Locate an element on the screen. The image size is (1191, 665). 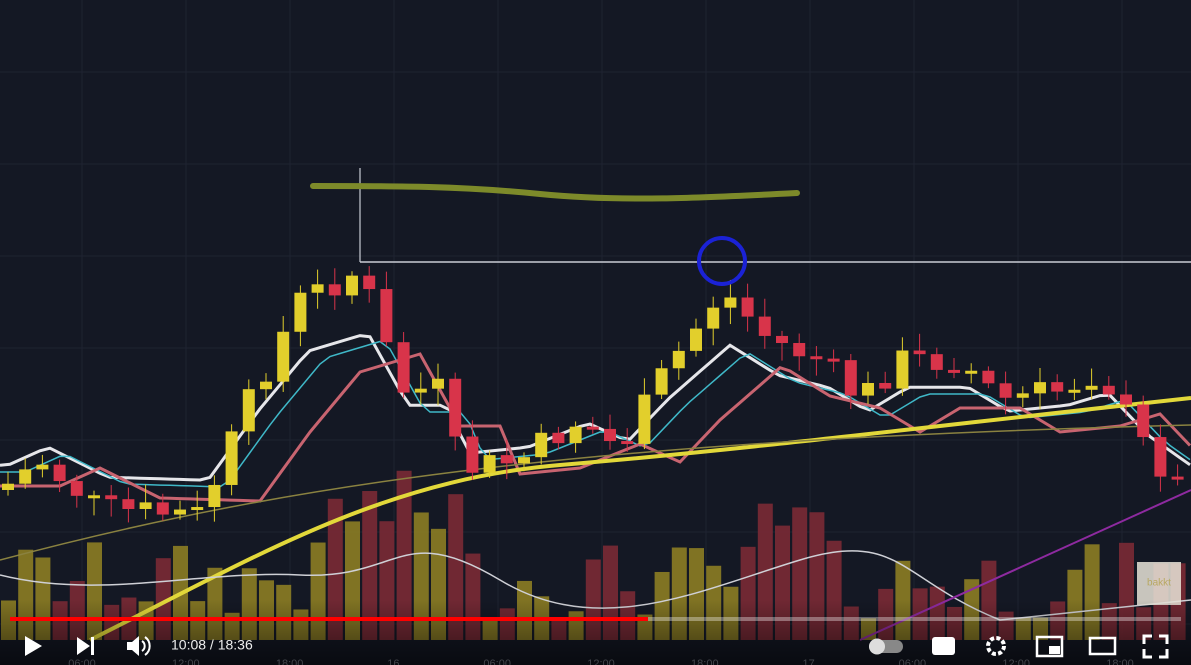
watermark: bakkt is located at coordinates (1159, 583).